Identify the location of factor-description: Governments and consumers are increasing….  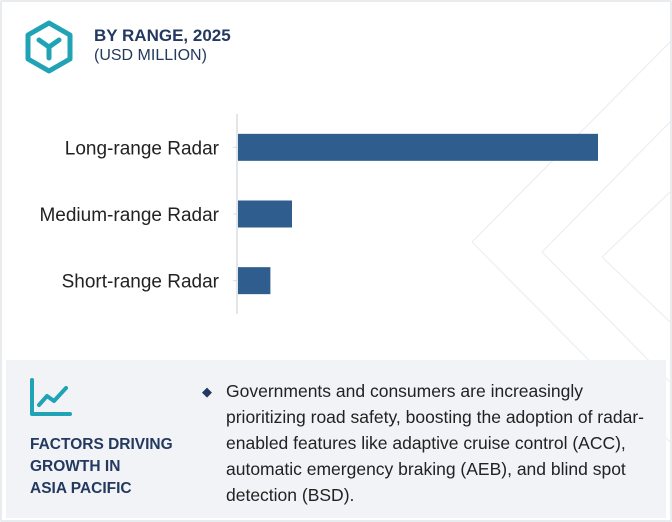
(435, 443).